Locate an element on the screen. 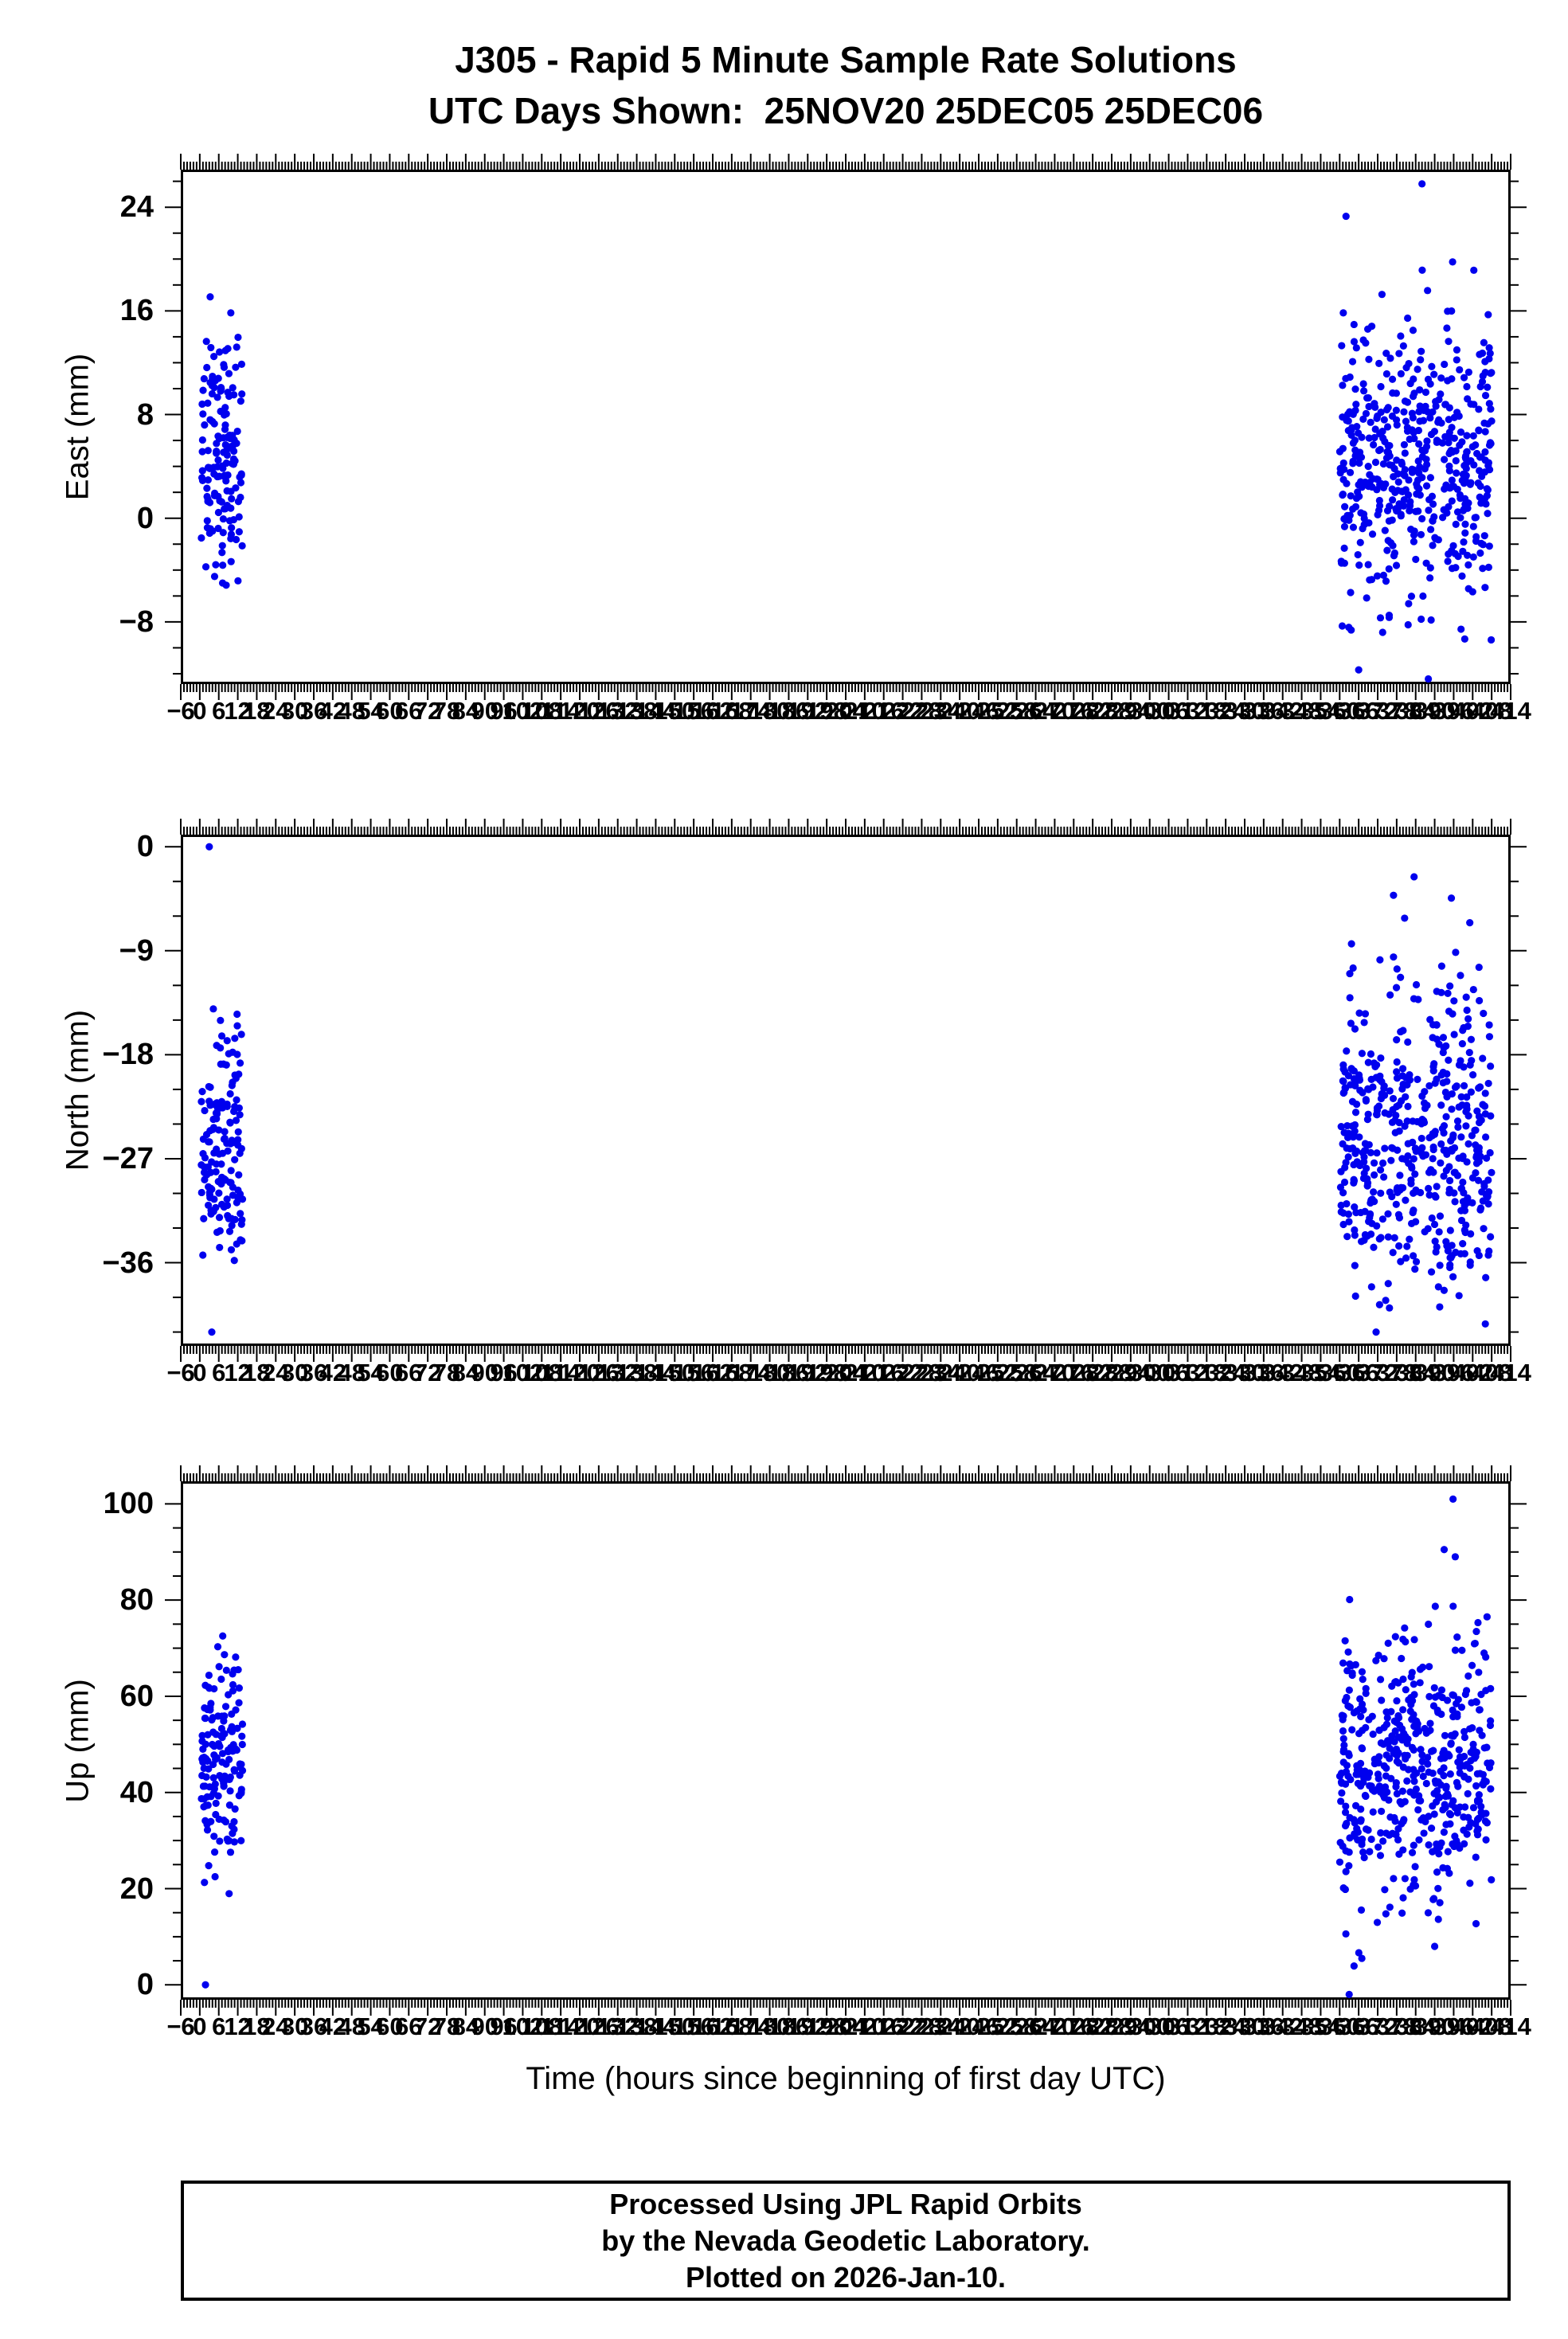 The height and width of the screenshot is (2339, 1568). up-x-tick-label: 42 is located at coordinates (333, 2026).